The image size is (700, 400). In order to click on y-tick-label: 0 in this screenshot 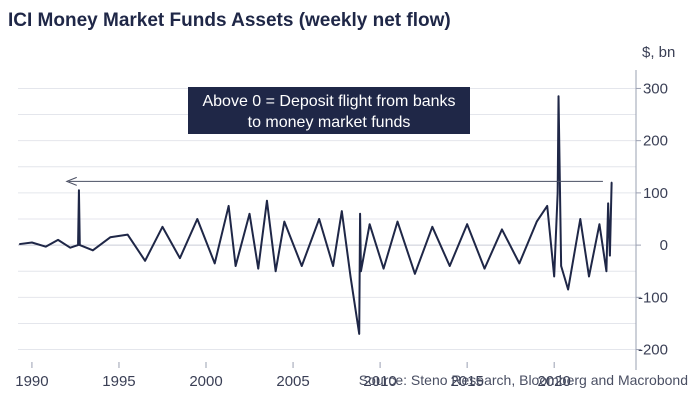, I will do `click(664, 245)`.